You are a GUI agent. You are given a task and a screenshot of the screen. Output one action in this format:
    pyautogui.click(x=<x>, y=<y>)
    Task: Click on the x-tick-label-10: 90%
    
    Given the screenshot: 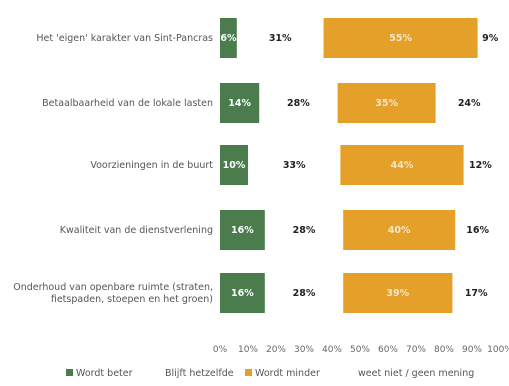 What is the action you would take?
    pyautogui.click(x=472, y=350)
    